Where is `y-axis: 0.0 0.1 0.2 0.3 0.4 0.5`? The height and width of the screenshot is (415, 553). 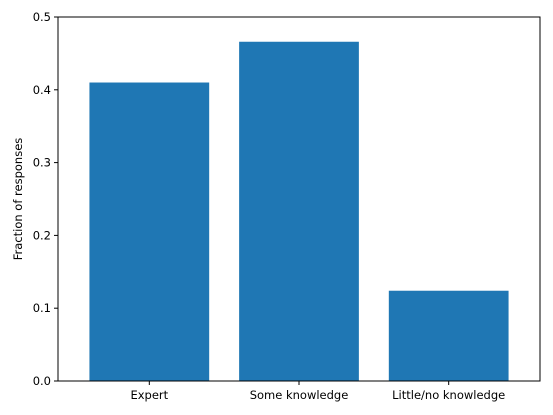
y-axis: 0.0 0.1 0.2 0.3 0.4 0.5 is located at coordinates (45, 199).